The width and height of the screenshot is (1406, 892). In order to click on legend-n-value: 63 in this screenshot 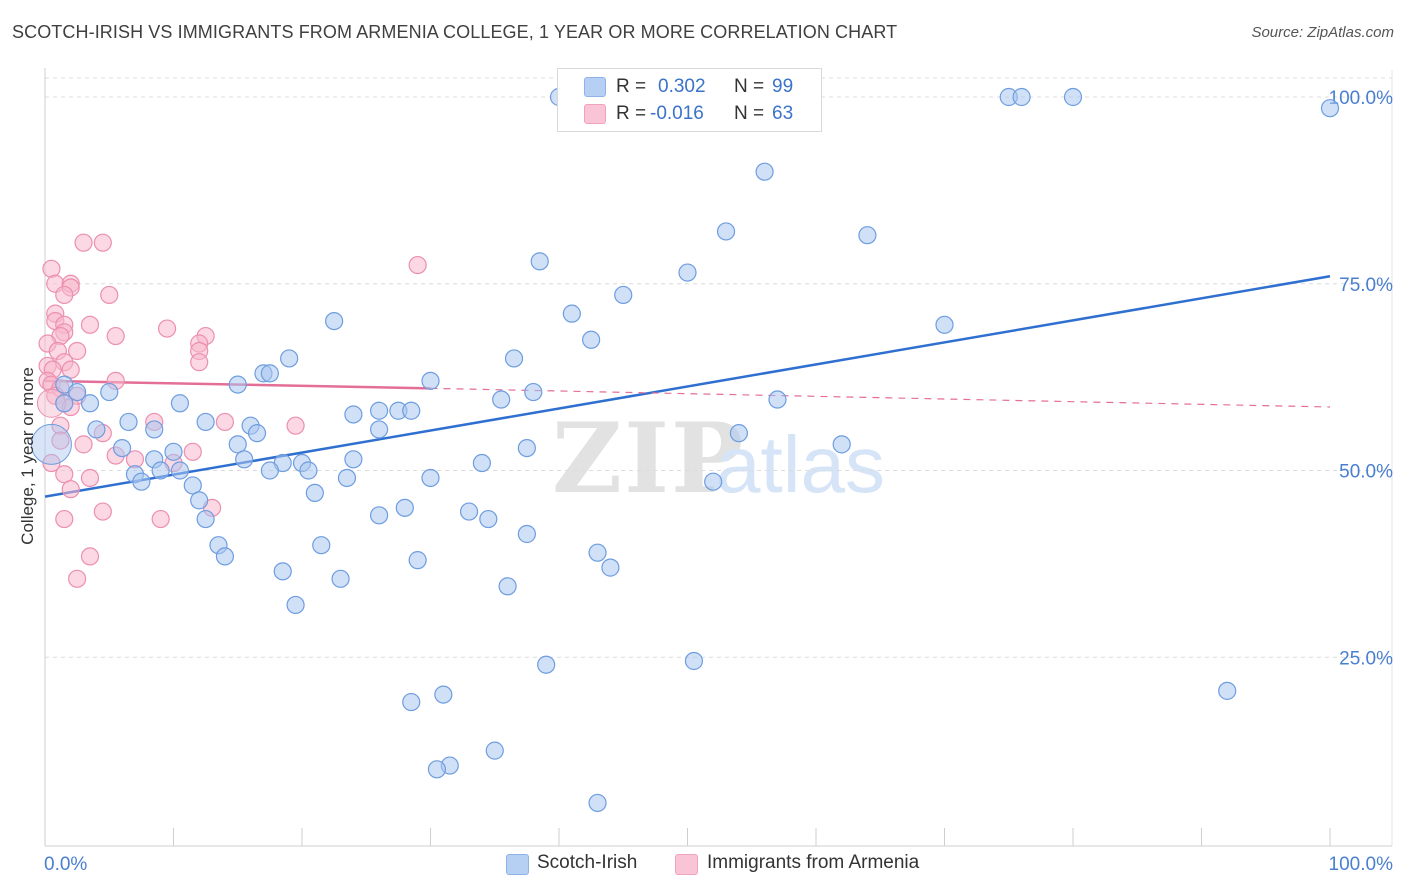, I will do `click(783, 113)`.